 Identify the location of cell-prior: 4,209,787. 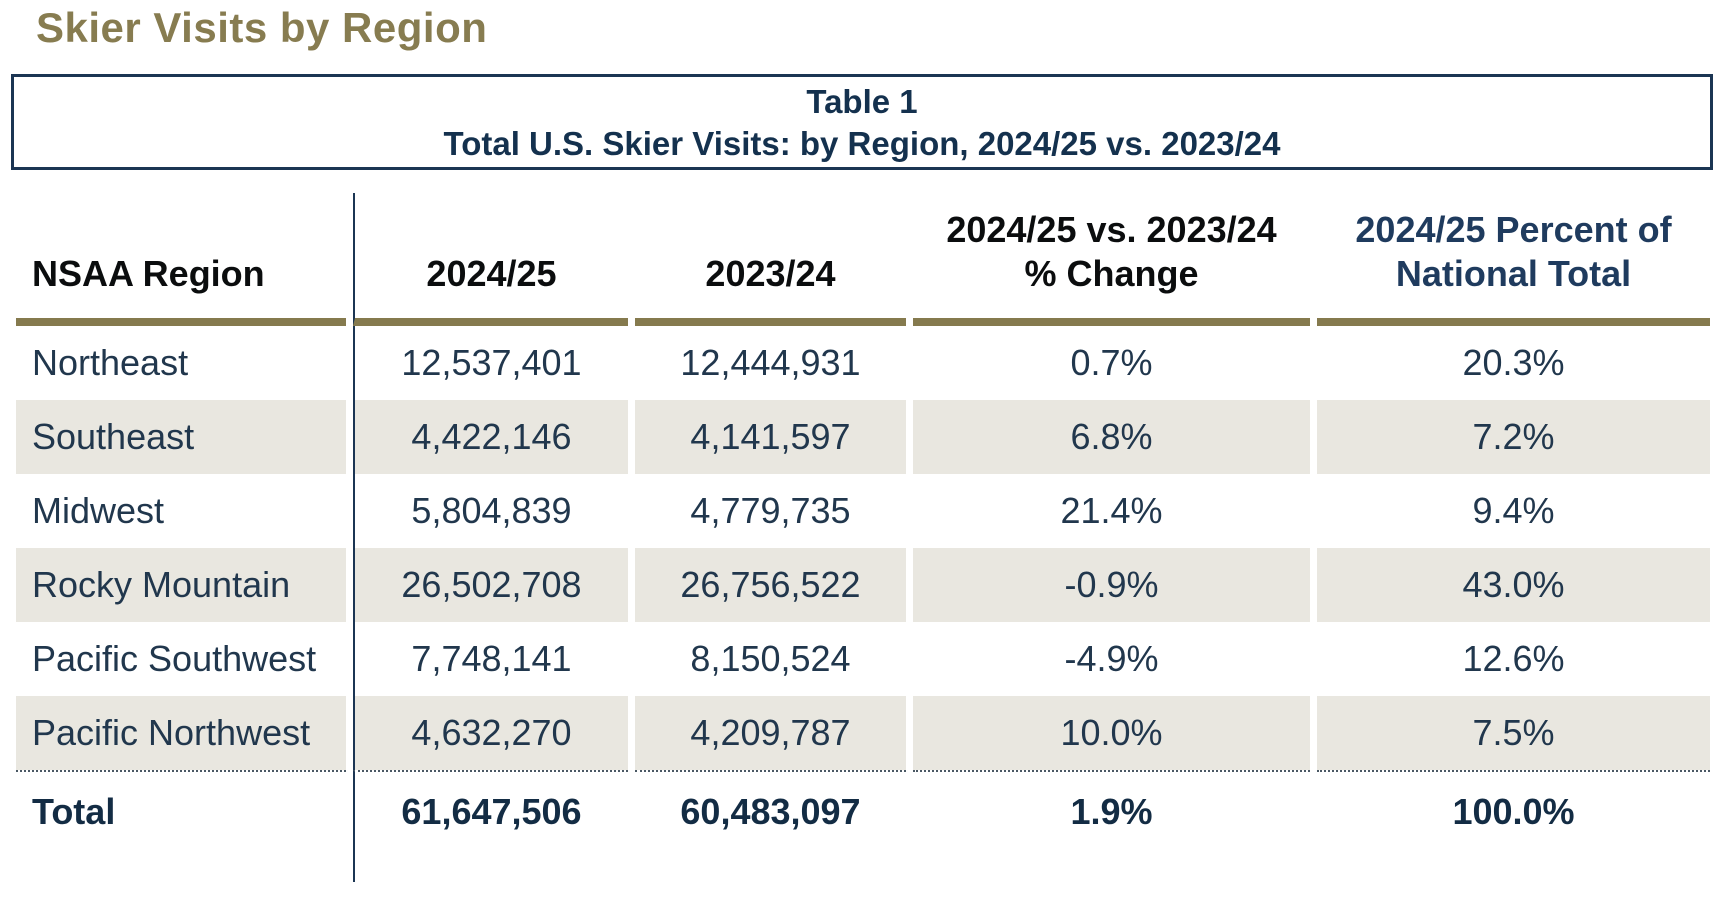
(770, 733).